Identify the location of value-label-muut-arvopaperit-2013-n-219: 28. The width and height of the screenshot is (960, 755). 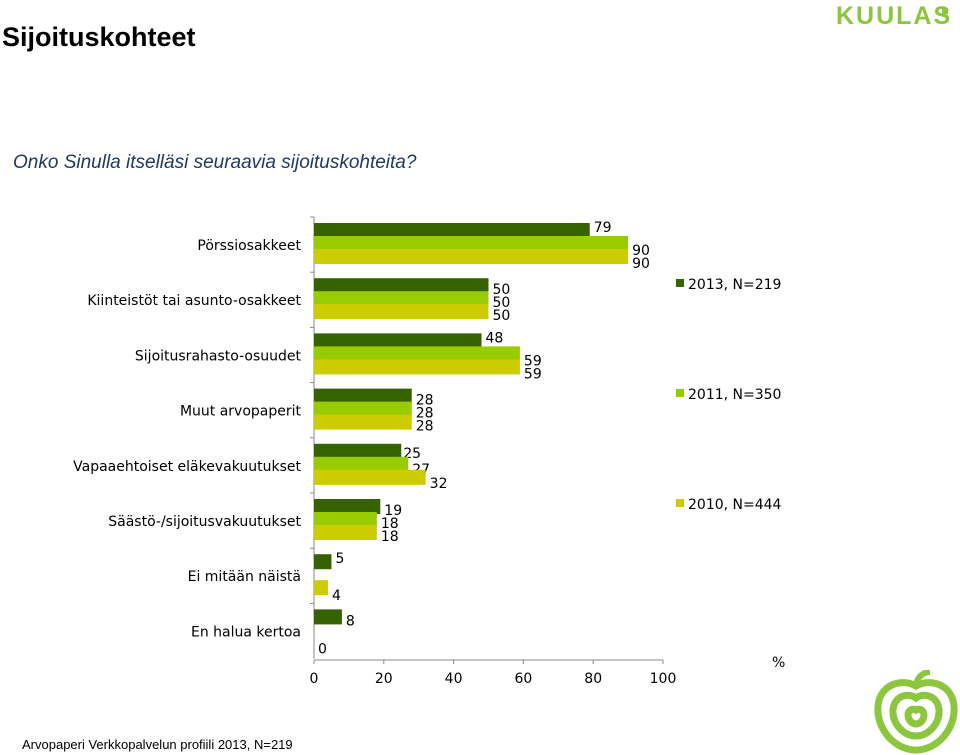
(425, 401).